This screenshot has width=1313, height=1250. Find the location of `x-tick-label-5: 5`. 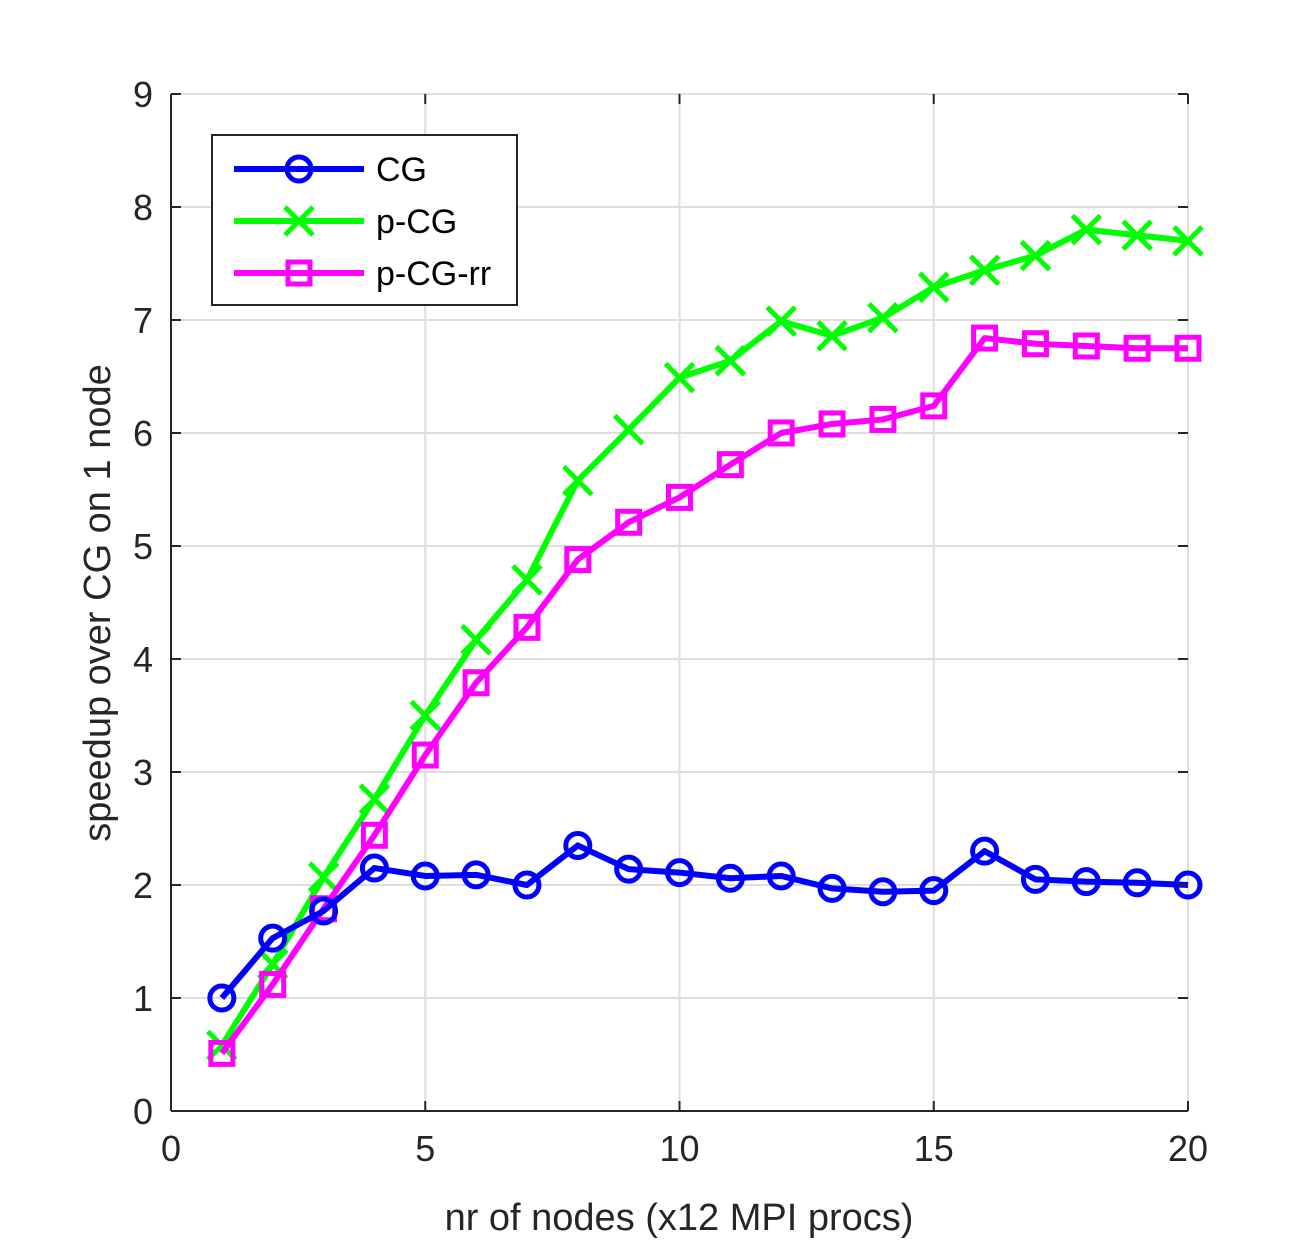

x-tick-label-5: 5 is located at coordinates (425, 1148).